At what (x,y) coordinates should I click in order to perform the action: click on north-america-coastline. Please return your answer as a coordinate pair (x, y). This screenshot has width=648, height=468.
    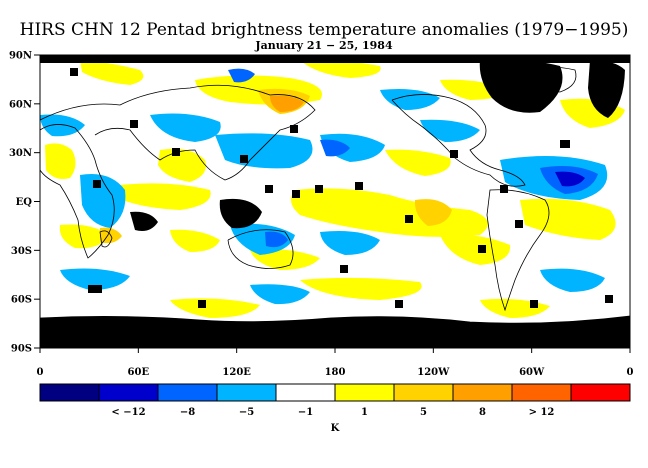
    Looking at the image, I should click on (458, 140).